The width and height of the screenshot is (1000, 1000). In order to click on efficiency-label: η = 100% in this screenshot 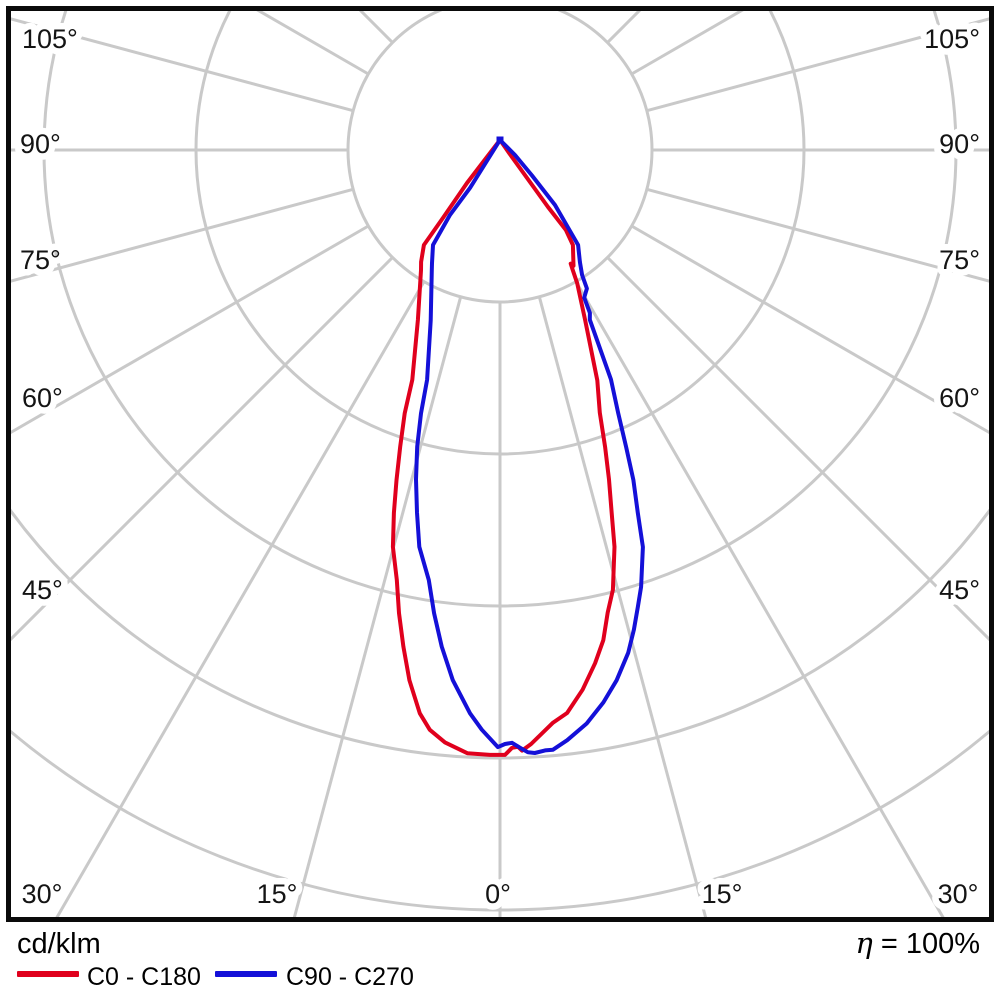, I will do `click(917, 943)`.